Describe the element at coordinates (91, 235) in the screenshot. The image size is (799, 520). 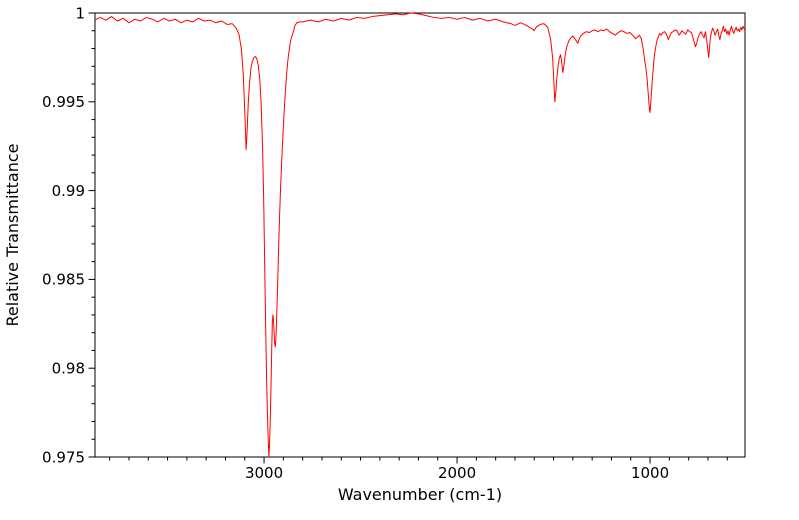
I see `y-axis-ticks` at that location.